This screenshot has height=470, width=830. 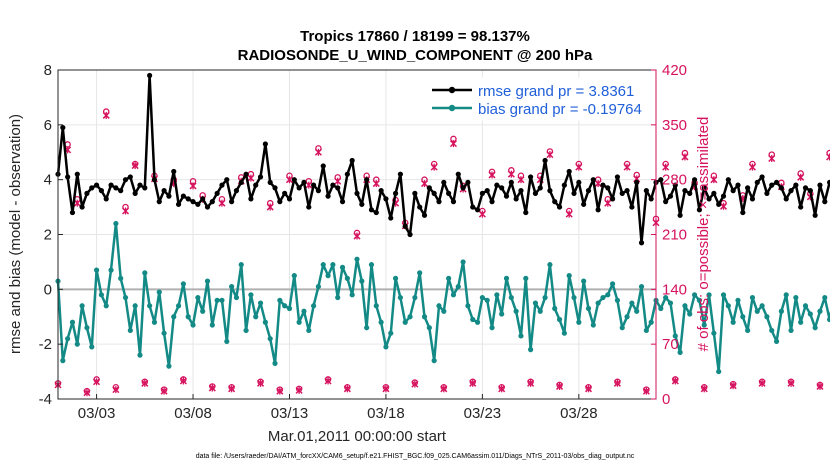 I want to click on chart-subtitle: RADIOSONDE_U_WIND_COMPONENT @ 200 hPa, so click(x=415, y=55).